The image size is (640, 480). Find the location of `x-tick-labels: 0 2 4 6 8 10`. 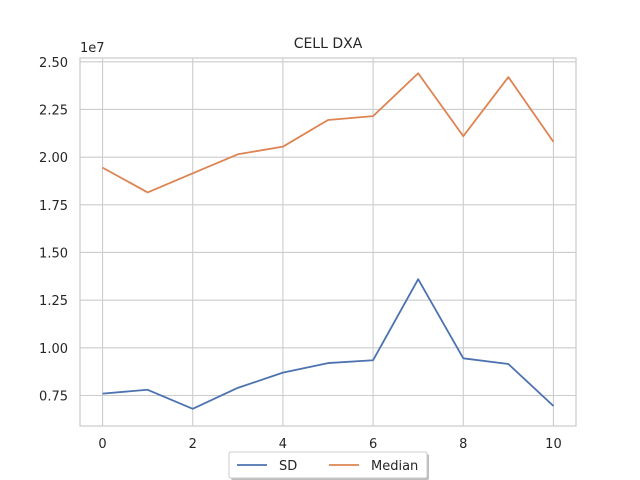

x-tick-labels: 0 2 4 6 8 10 is located at coordinates (329, 444).